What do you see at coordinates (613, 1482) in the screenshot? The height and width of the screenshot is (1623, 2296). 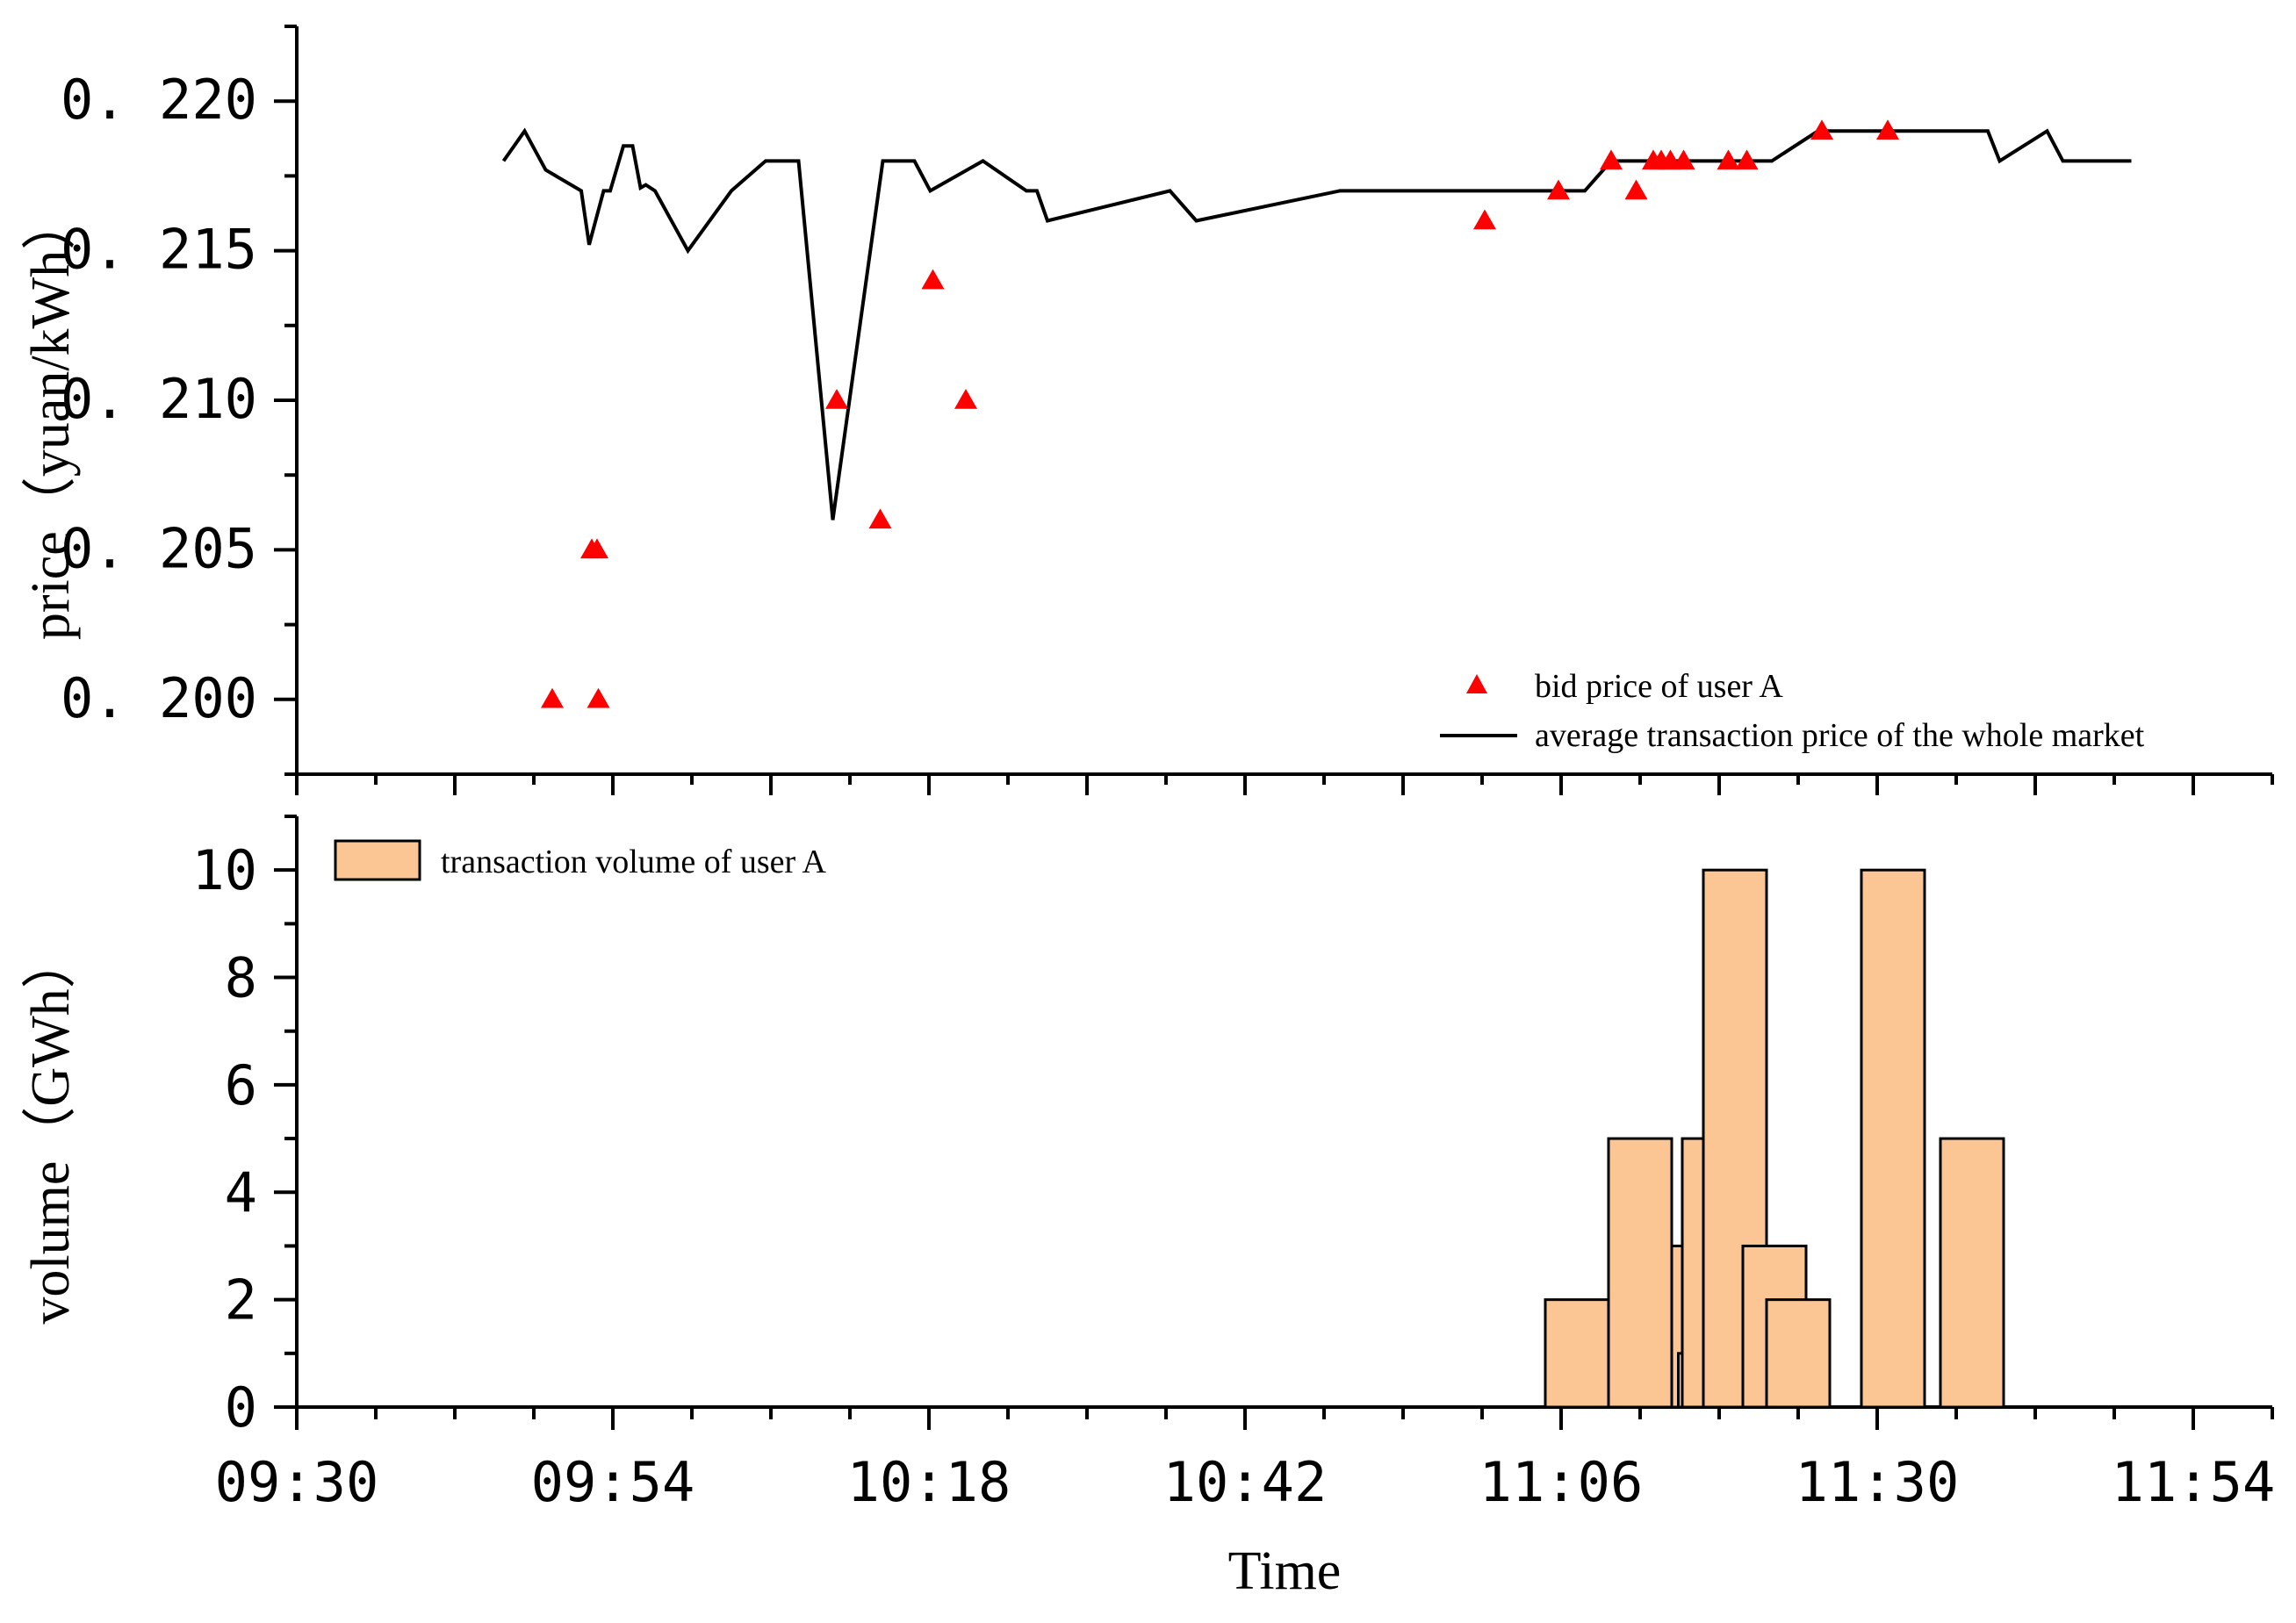 I see `time-tick-label: 09:54` at bounding box center [613, 1482].